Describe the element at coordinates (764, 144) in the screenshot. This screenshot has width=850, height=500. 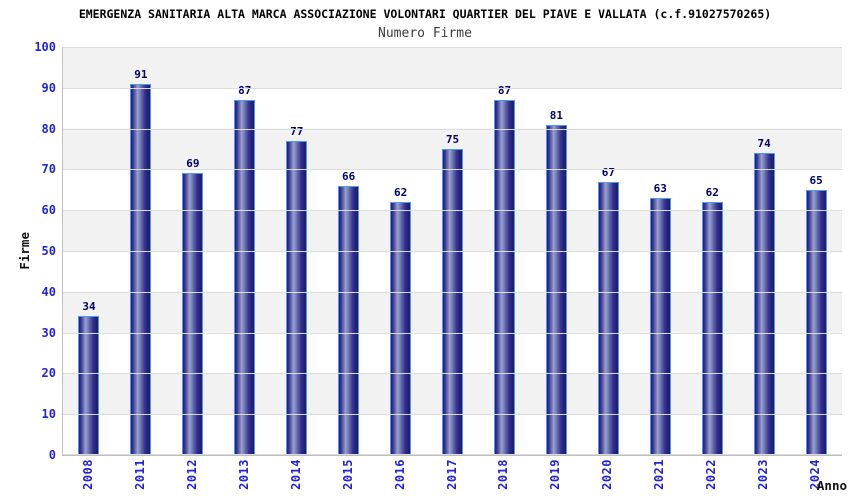
I see `bar-value-label: 74` at that location.